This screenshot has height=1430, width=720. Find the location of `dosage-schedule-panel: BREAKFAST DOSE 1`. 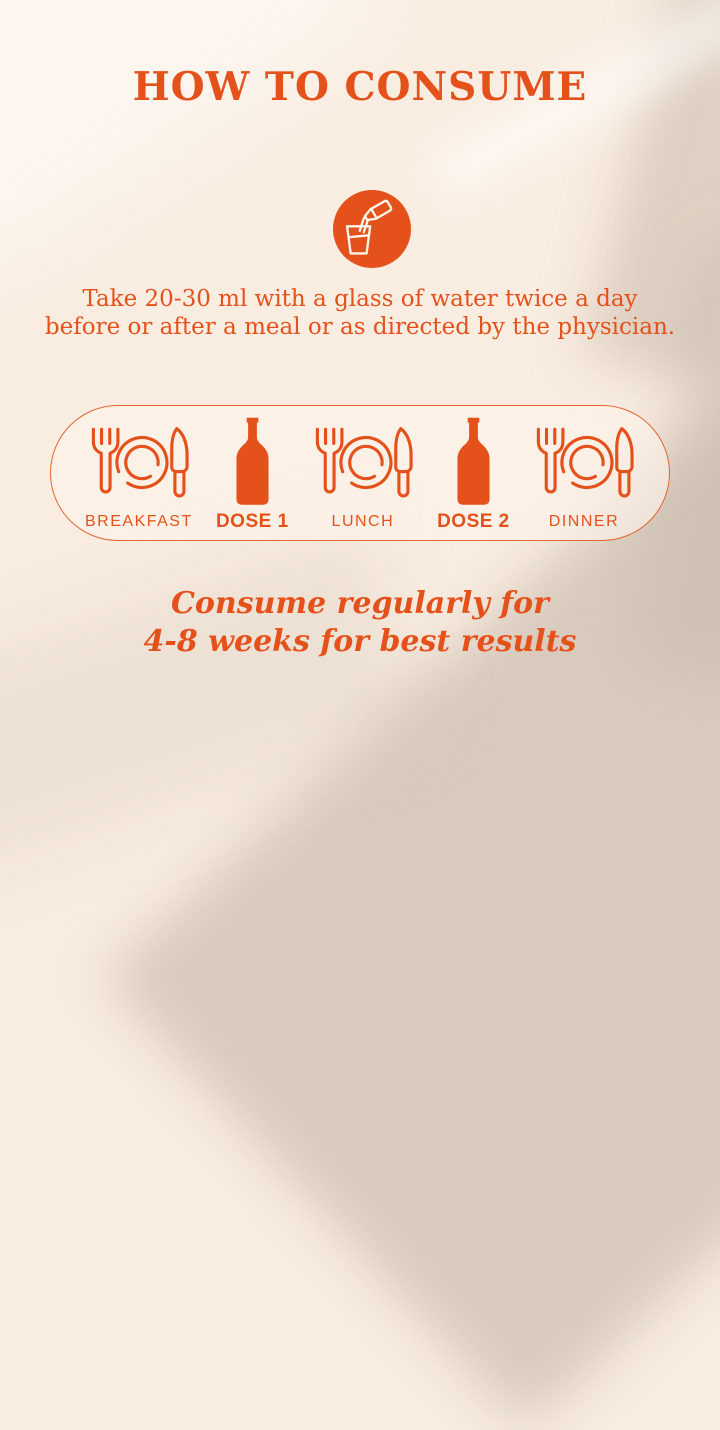

dosage-schedule-panel: BREAKFAST DOSE 1 is located at coordinates (360, 473).